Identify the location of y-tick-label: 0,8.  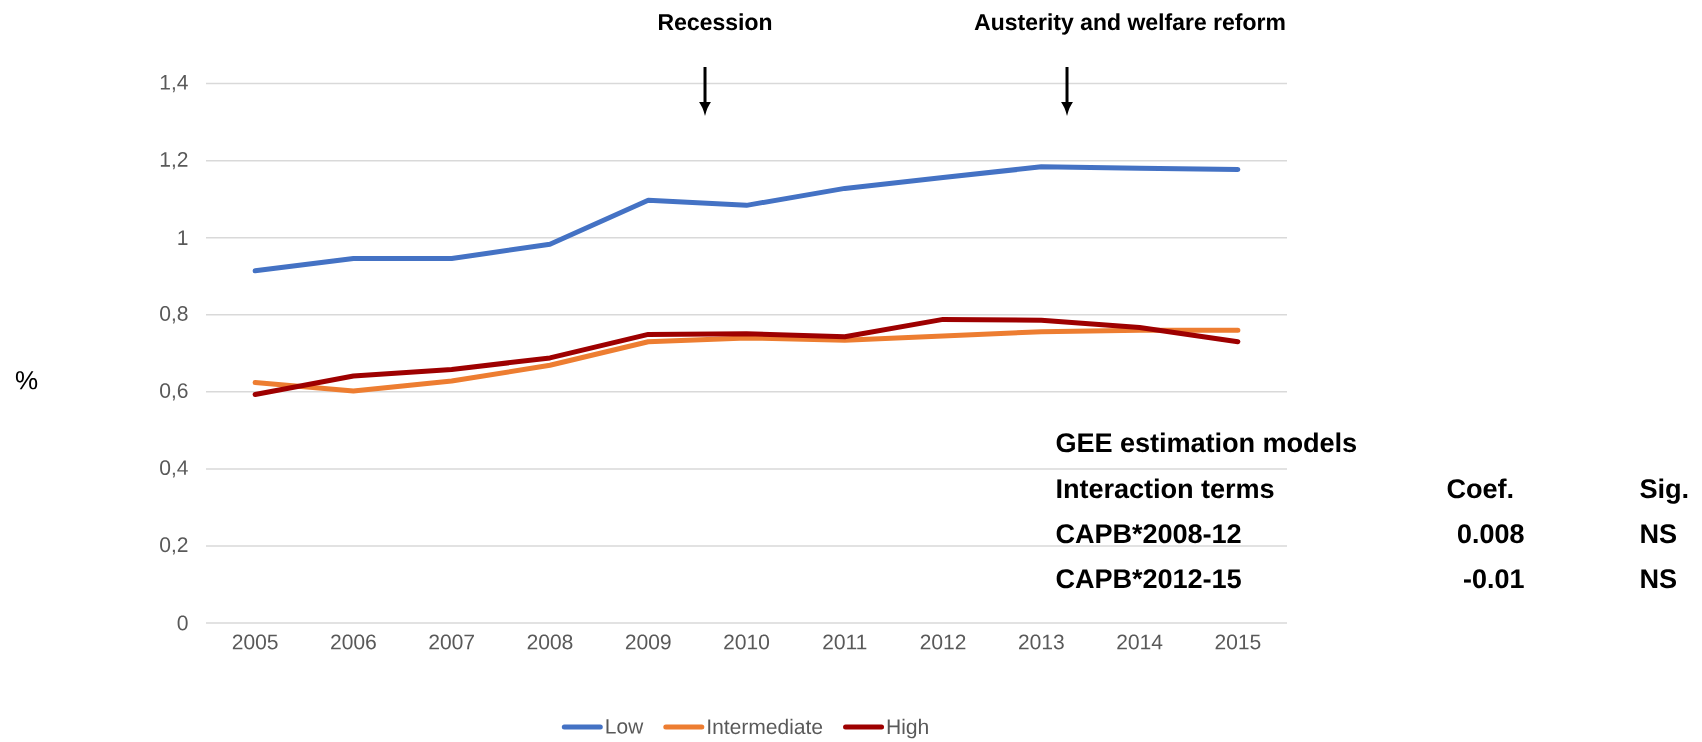
(174, 315).